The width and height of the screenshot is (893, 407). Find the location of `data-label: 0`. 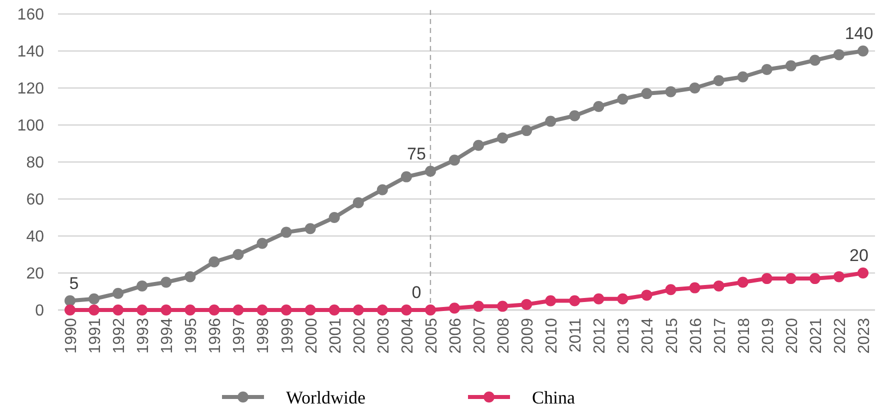

data-label: 0 is located at coordinates (417, 292).